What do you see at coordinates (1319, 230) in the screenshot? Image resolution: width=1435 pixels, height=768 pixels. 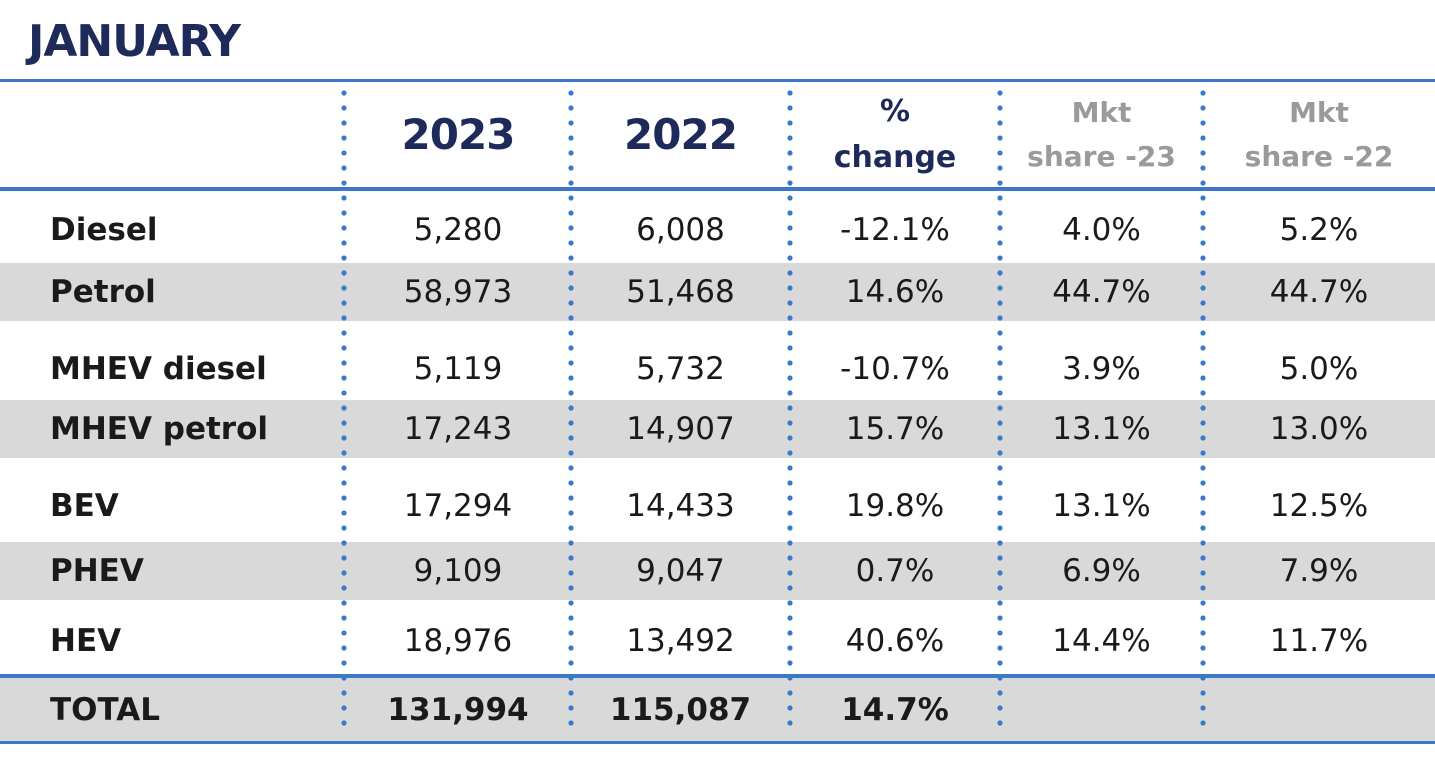 I see `cell-mkt22: 5.2%` at bounding box center [1319, 230].